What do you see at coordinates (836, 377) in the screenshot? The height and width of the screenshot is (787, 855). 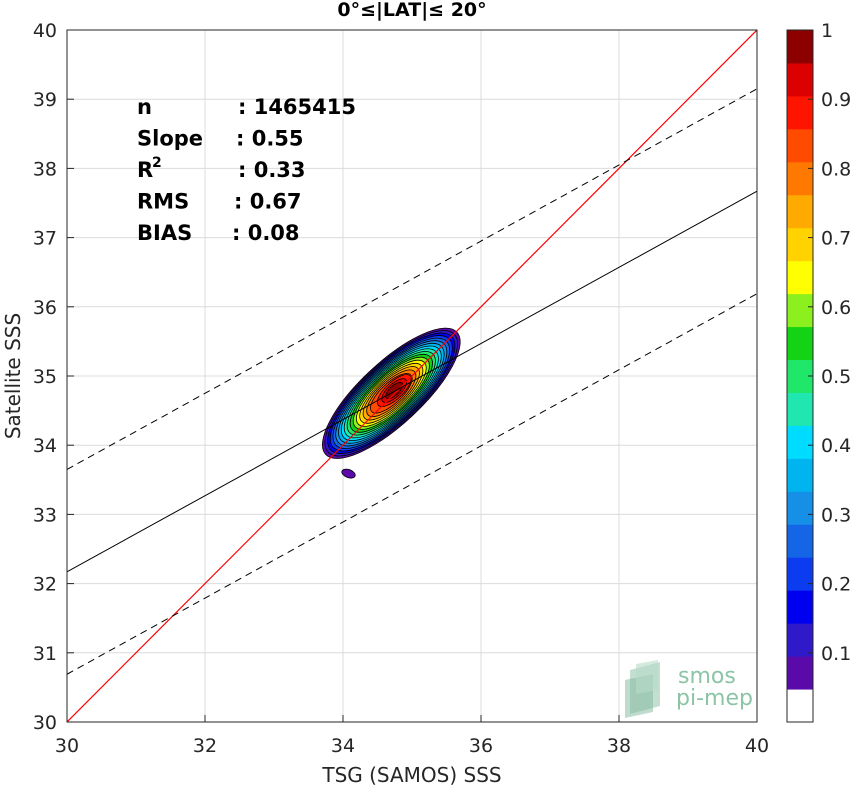 I see `colorbar-tick-label: 0.5` at bounding box center [836, 377].